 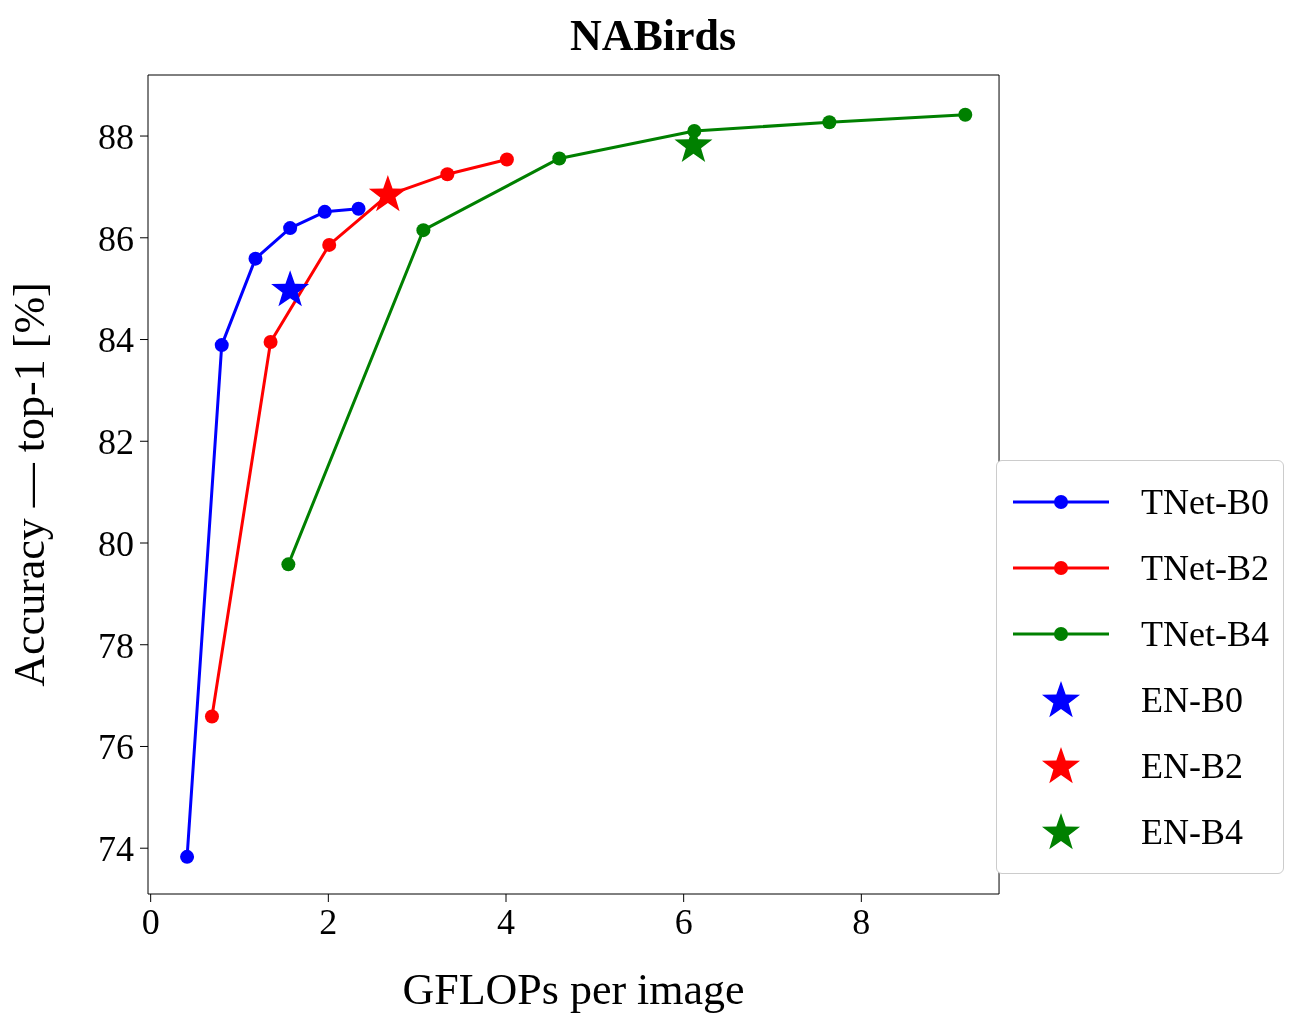 What do you see at coordinates (1205, 502) in the screenshot?
I see `legend-label: TNet-B0` at bounding box center [1205, 502].